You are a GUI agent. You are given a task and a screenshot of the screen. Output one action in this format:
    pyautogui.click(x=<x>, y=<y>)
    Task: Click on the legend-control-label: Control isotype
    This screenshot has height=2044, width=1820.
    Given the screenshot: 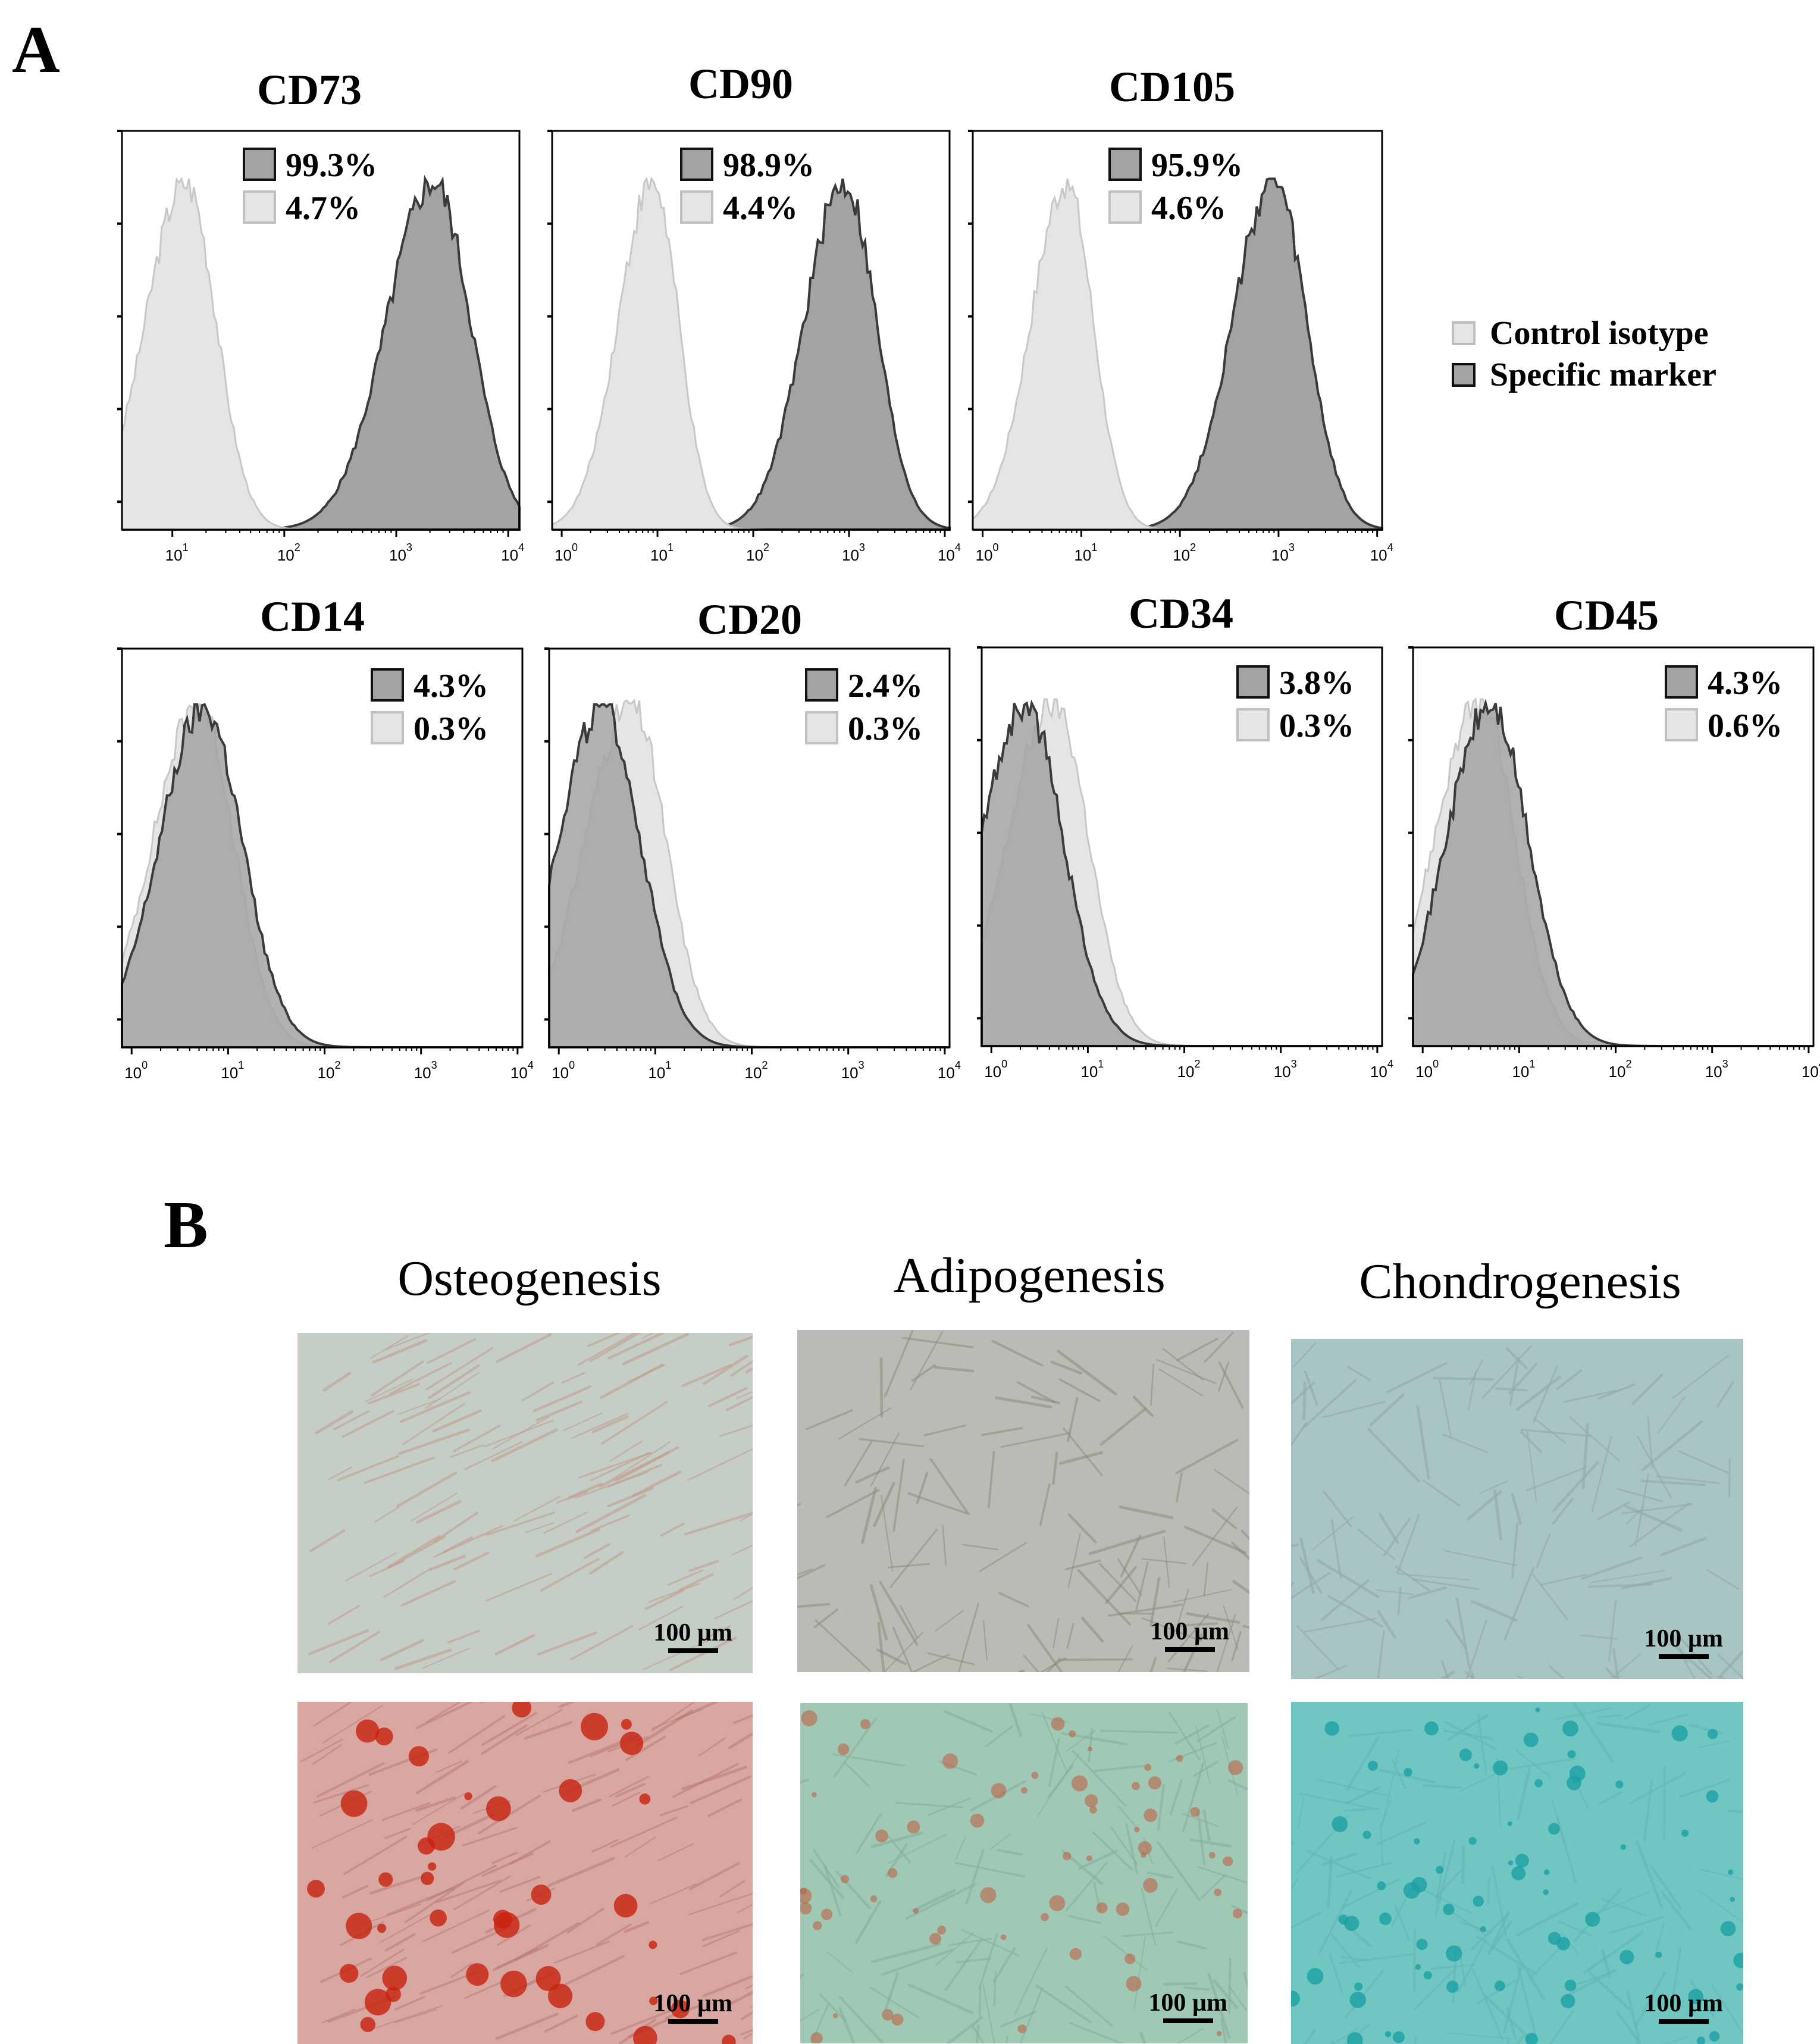 What is the action you would take?
    pyautogui.click(x=1599, y=333)
    